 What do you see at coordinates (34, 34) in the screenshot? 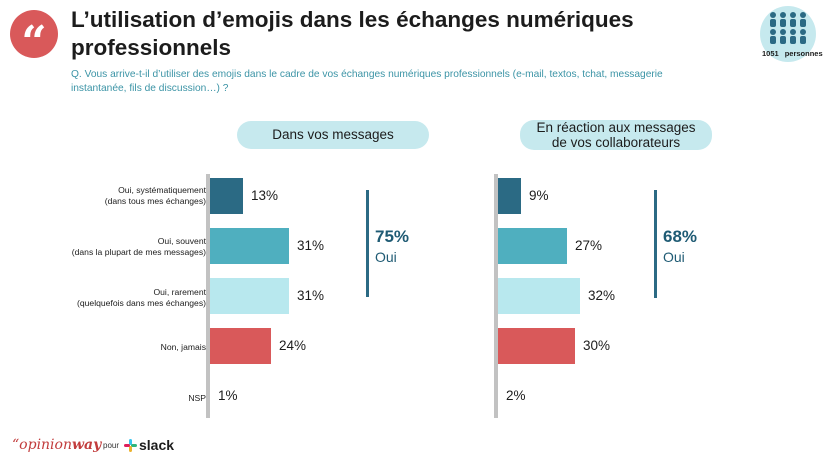
I see `quote-icon: “` at bounding box center [34, 34].